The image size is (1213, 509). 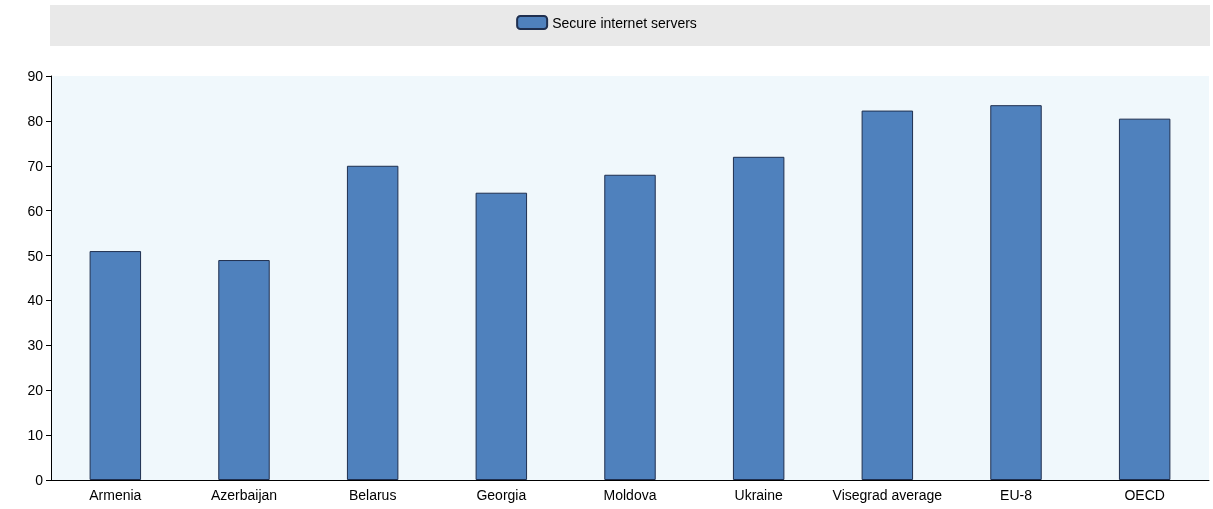 What do you see at coordinates (39, 480) in the screenshot?
I see `y-tick-label: 0` at bounding box center [39, 480].